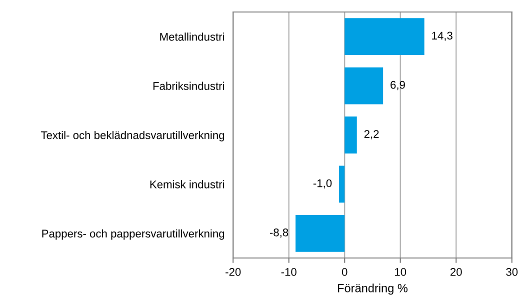 This screenshot has height=300, width=525. What do you see at coordinates (373, 289) in the screenshot?
I see `x-axis-title: Förändring %` at bounding box center [373, 289].